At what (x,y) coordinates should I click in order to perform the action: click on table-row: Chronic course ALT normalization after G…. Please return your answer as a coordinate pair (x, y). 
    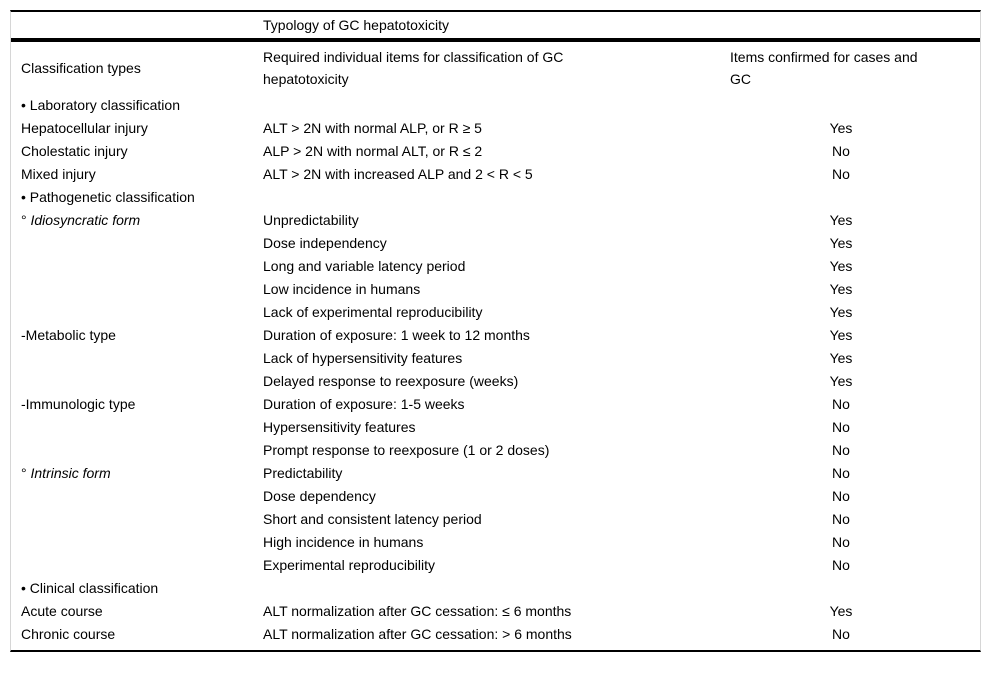
    Looking at the image, I should click on (495, 636).